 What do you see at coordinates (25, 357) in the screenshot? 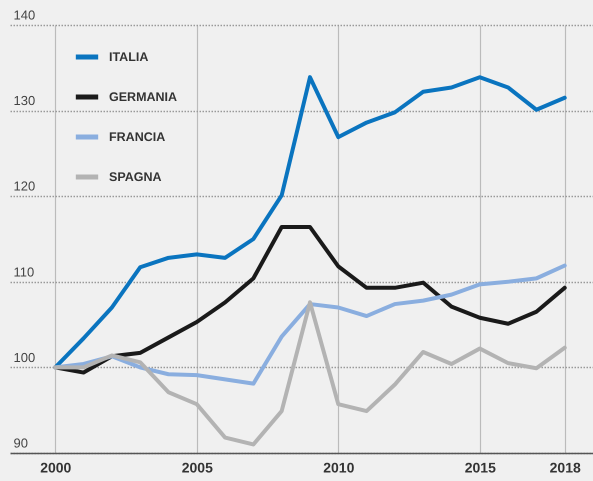
I see `y-tick-label: 100` at bounding box center [25, 357].